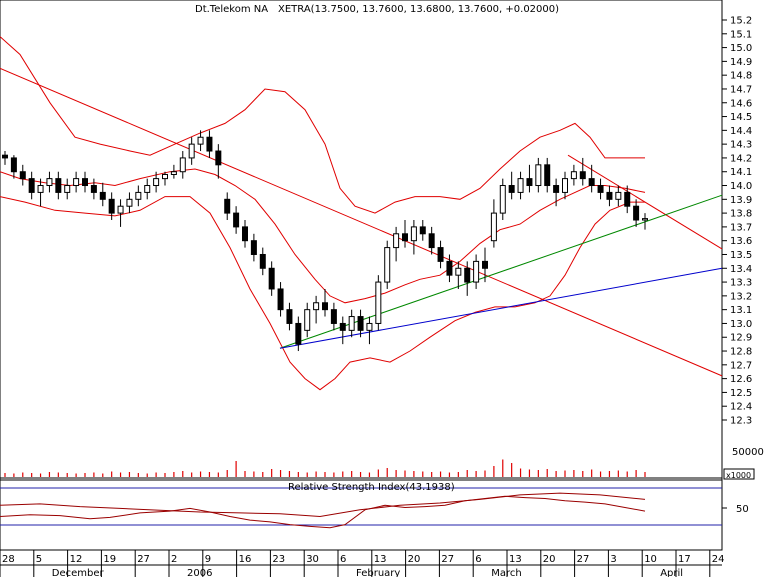 The width and height of the screenshot is (765, 577). What do you see at coordinates (741, 393) in the screenshot?
I see `price-tick-label: 12.5` at bounding box center [741, 393].